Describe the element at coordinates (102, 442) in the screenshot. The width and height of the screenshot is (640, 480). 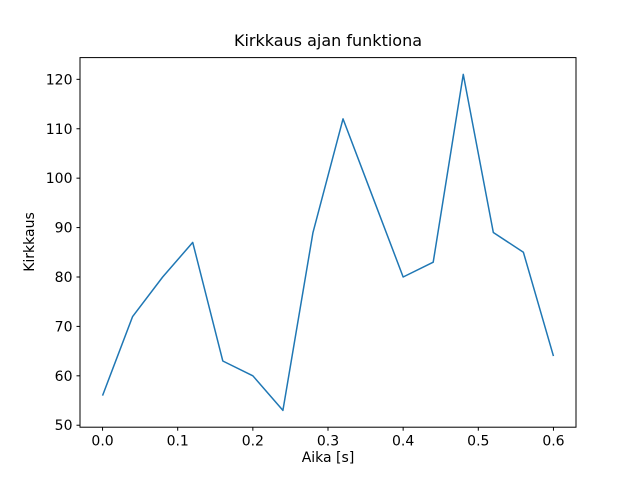
I see `x-tick-label: 0.0` at that location.